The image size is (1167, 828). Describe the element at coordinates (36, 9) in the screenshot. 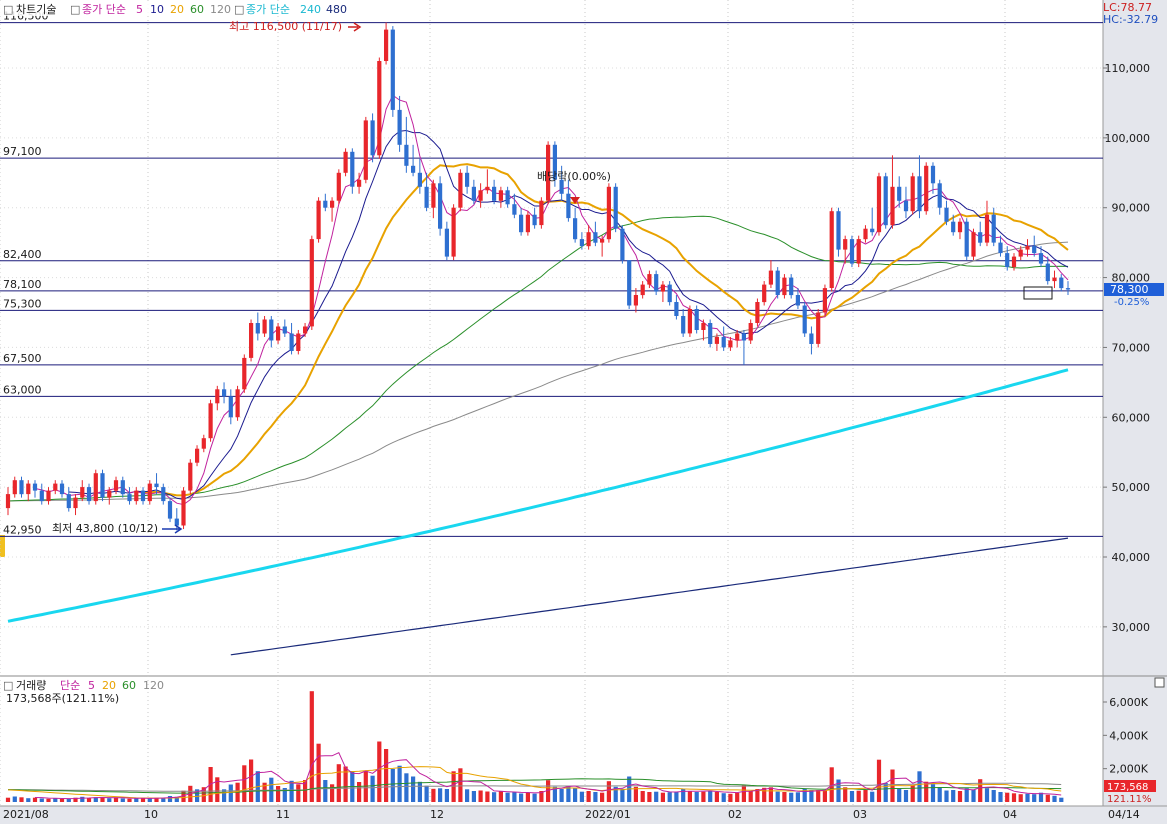

I see `legend-title: 차트기술` at that location.